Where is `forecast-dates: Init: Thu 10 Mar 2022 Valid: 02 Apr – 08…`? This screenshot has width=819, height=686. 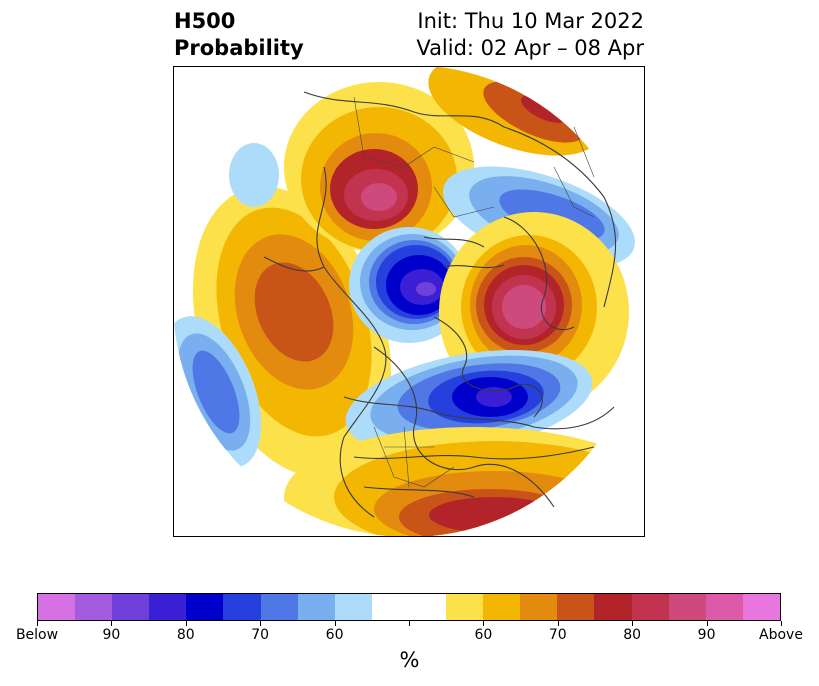 forecast-dates: Init: Thu 10 Mar 2022 Valid: 02 Apr – 08… is located at coordinates (530, 35).